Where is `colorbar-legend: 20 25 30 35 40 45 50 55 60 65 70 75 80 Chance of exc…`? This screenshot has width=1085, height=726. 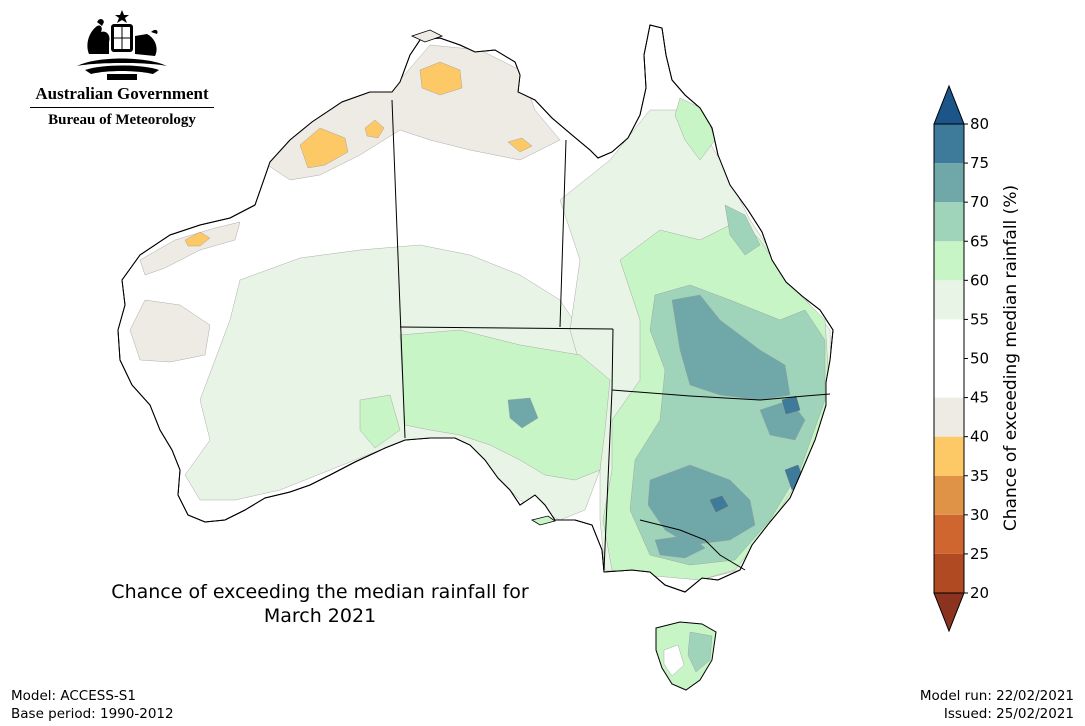
colorbar-legend: 20 25 30 35 40 45 50 55 60 65 70 75 80 Chance of exc… is located at coordinates (977, 358).